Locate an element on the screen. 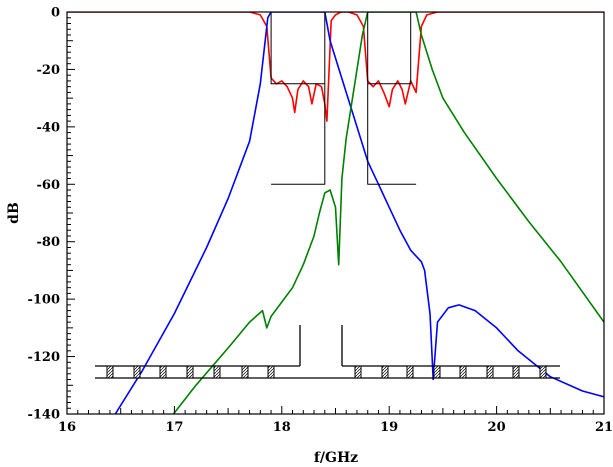  x-tick-label: 21 is located at coordinates (604, 427).